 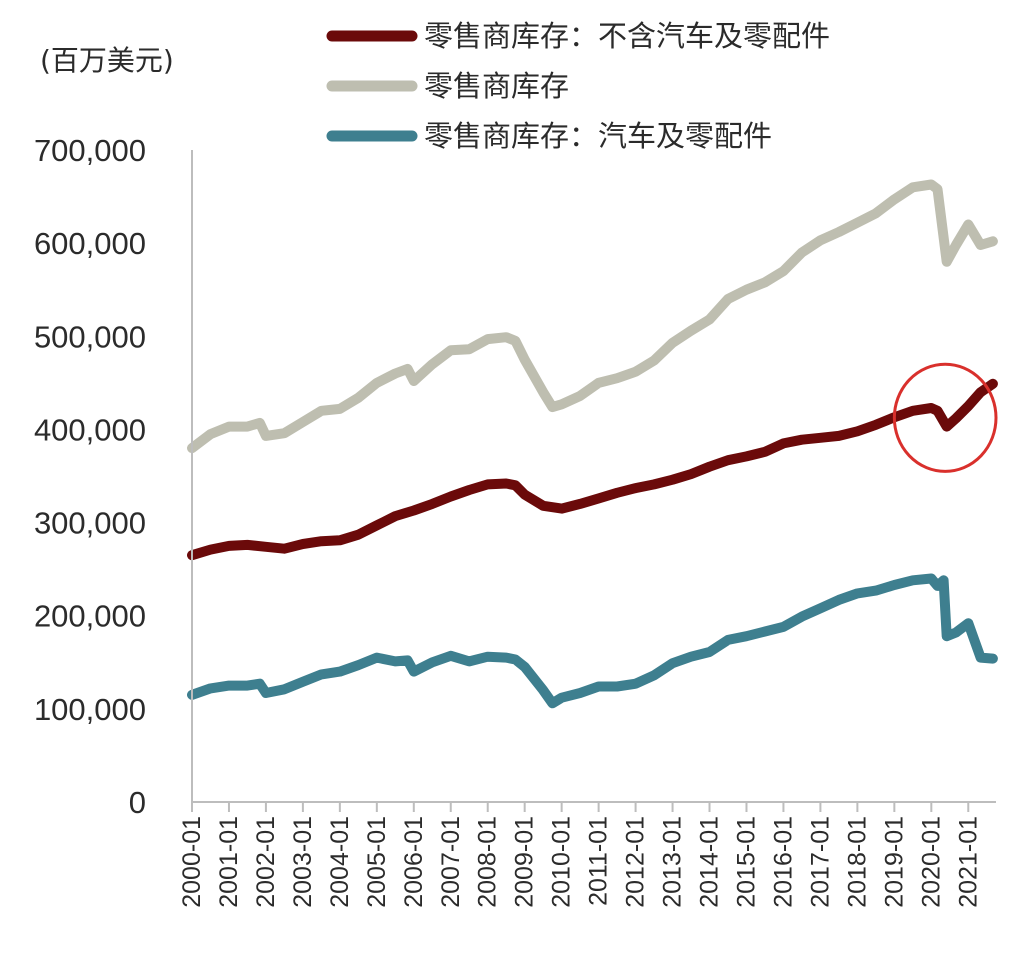 I want to click on x-tick-label: 2013-01, so click(x=673, y=862).